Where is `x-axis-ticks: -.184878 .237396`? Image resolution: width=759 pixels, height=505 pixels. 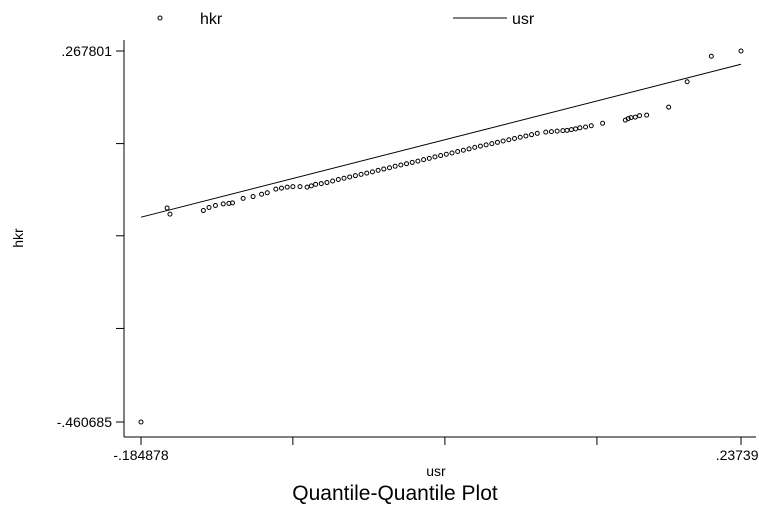
x-axis-ticks: -.184878 .237396 is located at coordinates (436, 450).